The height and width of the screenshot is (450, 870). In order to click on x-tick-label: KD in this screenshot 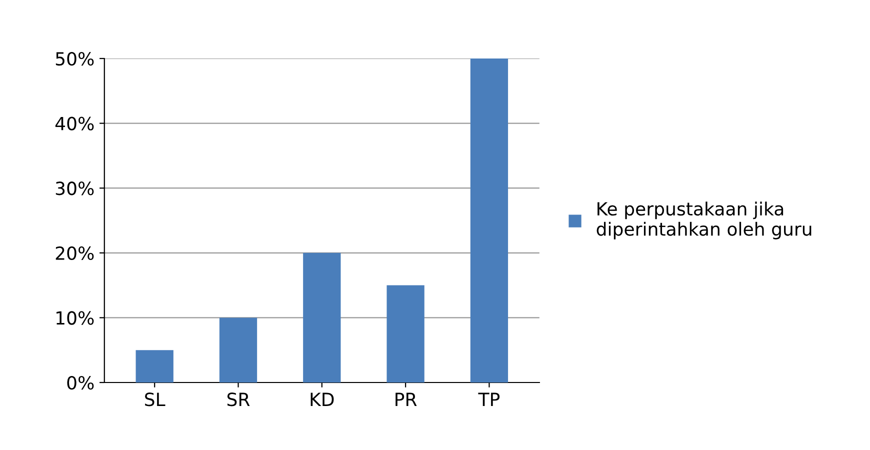, I will do `click(322, 399)`.